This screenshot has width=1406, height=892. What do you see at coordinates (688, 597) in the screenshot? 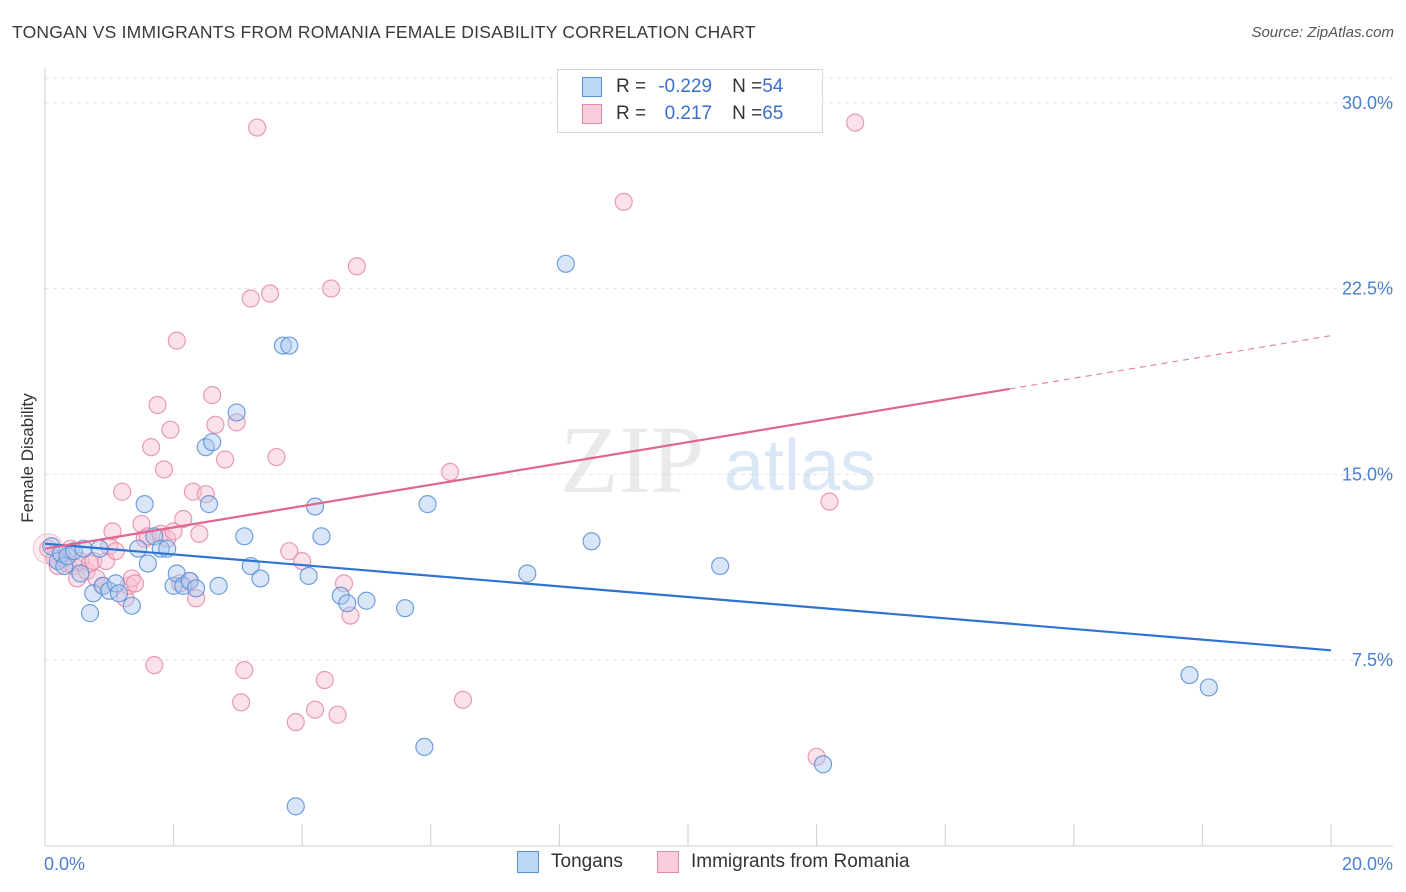
I see `tongans-trend-line` at bounding box center [688, 597].